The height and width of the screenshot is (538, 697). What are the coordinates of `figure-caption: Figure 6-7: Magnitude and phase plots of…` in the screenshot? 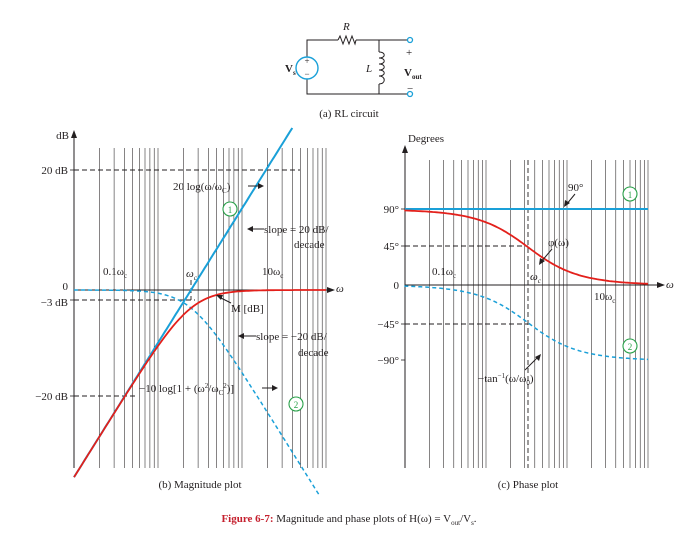 It's located at (348, 520).